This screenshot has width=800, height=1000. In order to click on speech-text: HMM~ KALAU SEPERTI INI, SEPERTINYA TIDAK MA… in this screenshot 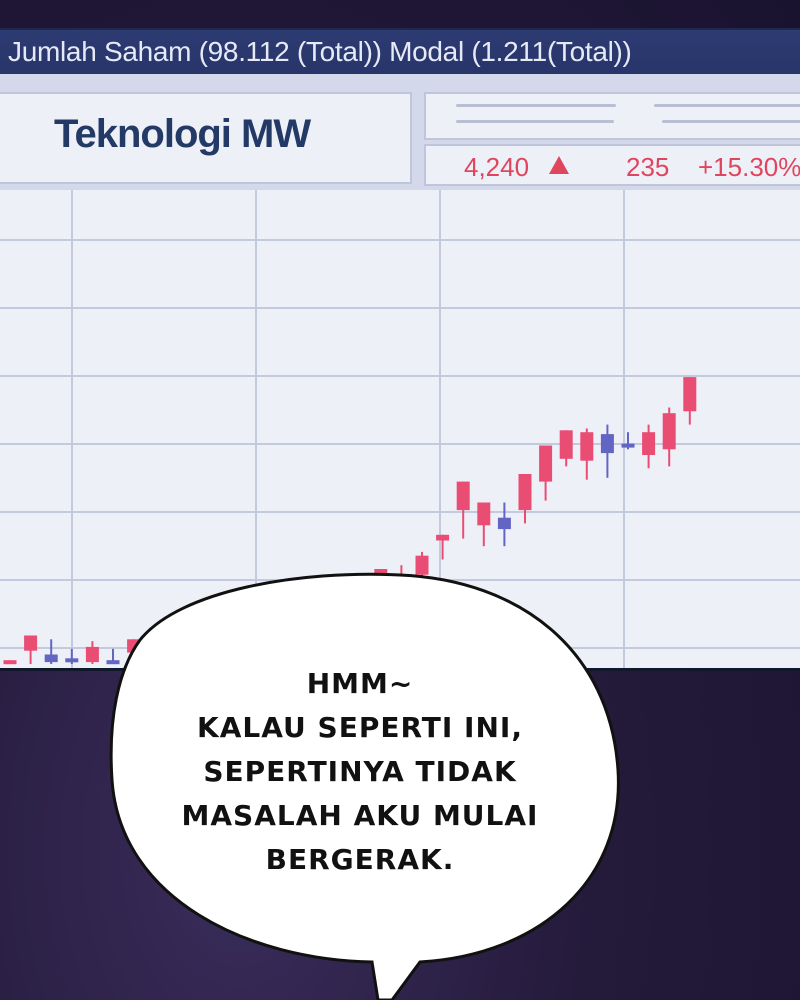, I will do `click(360, 772)`.